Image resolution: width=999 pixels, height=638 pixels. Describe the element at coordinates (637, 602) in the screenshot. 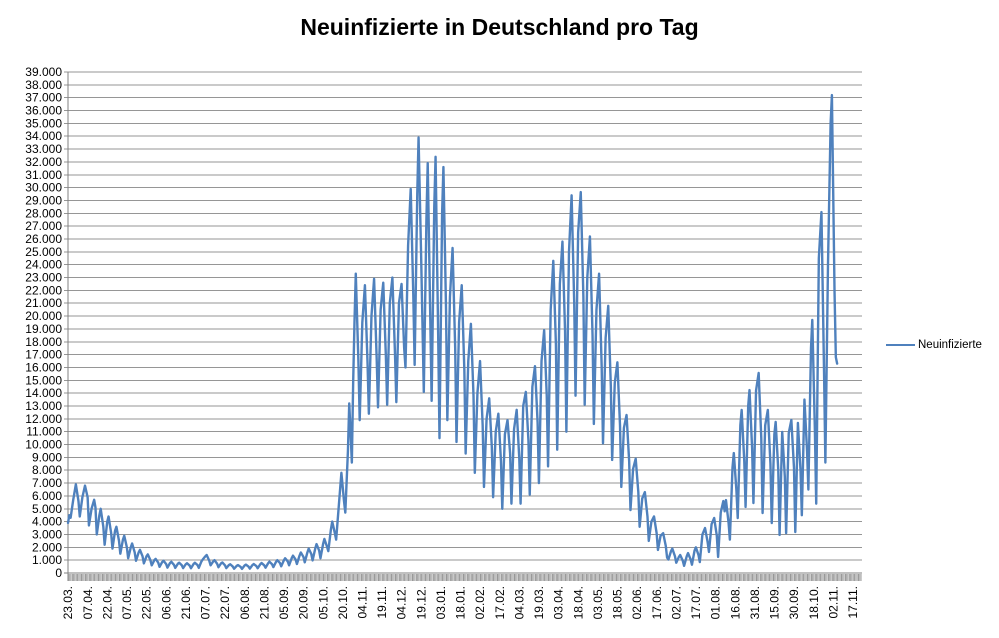

I see `x-axis-tick-label: 02.06.` at that location.